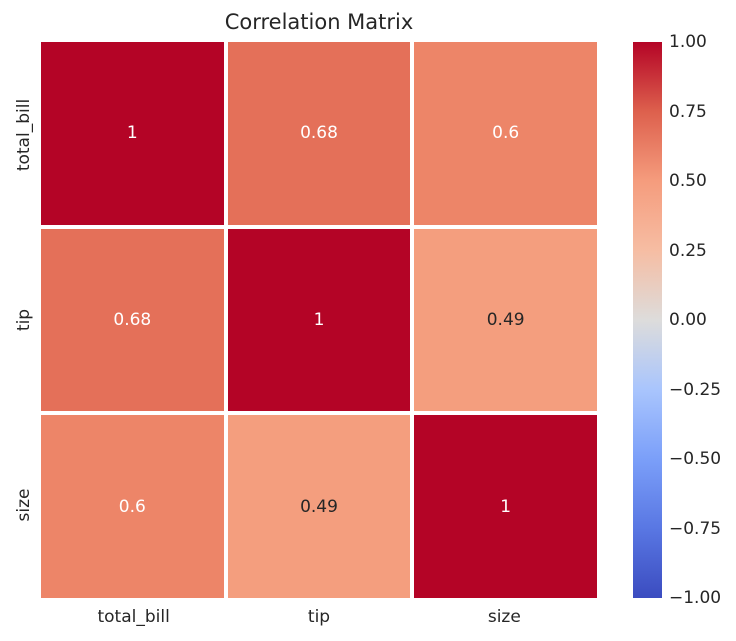 The image size is (736, 641). I want to click on colorbar-tick-label: −1.00, so click(695, 598).